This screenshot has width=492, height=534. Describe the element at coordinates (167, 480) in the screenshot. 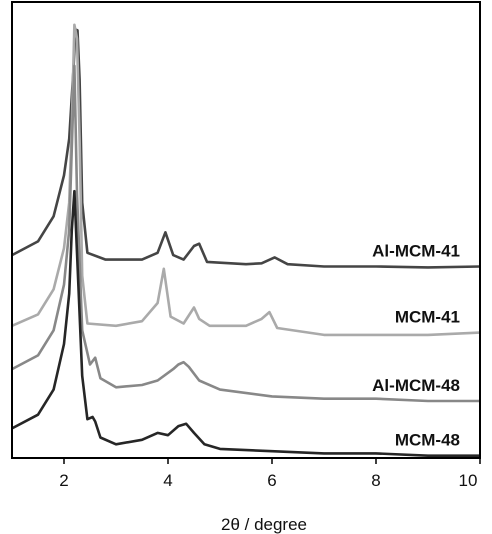

I see `x-tick-label: 4` at that location.